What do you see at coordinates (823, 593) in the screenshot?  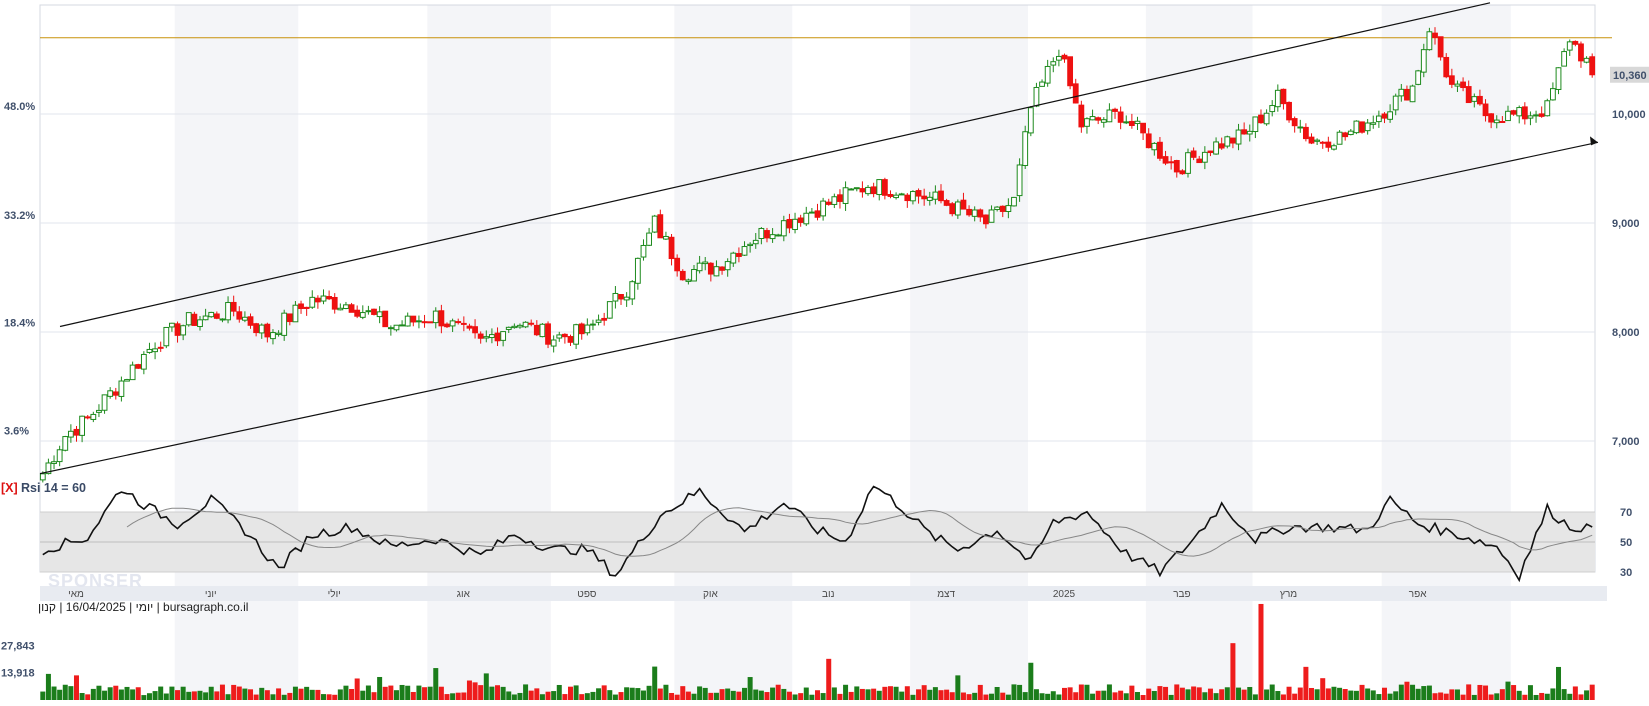 I see `month-axis-bar` at bounding box center [823, 593].